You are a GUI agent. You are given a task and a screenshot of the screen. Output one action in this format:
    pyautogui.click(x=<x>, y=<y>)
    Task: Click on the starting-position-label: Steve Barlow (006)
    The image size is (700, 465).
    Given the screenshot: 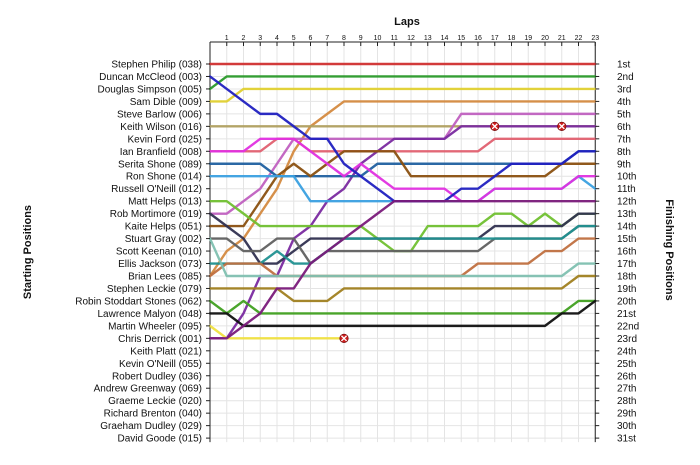 What is the action you would take?
    pyautogui.click(x=159, y=114)
    